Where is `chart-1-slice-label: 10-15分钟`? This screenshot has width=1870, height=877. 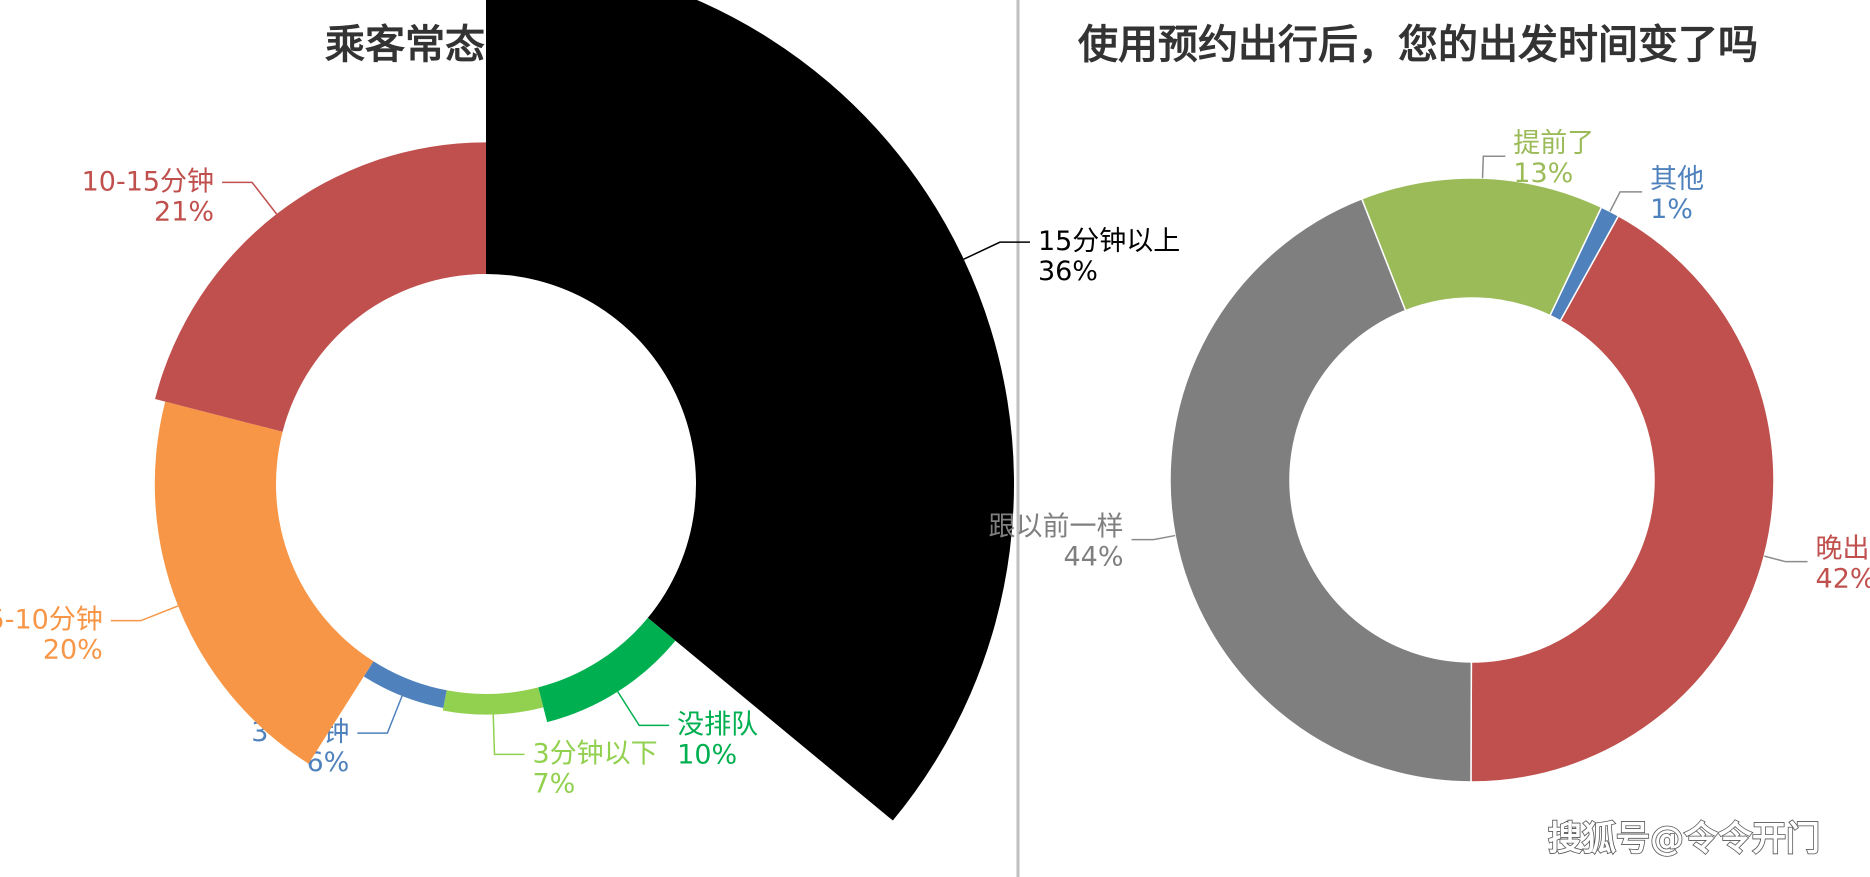
chart-1-slice-label: 10-15分钟 is located at coordinates (148, 181).